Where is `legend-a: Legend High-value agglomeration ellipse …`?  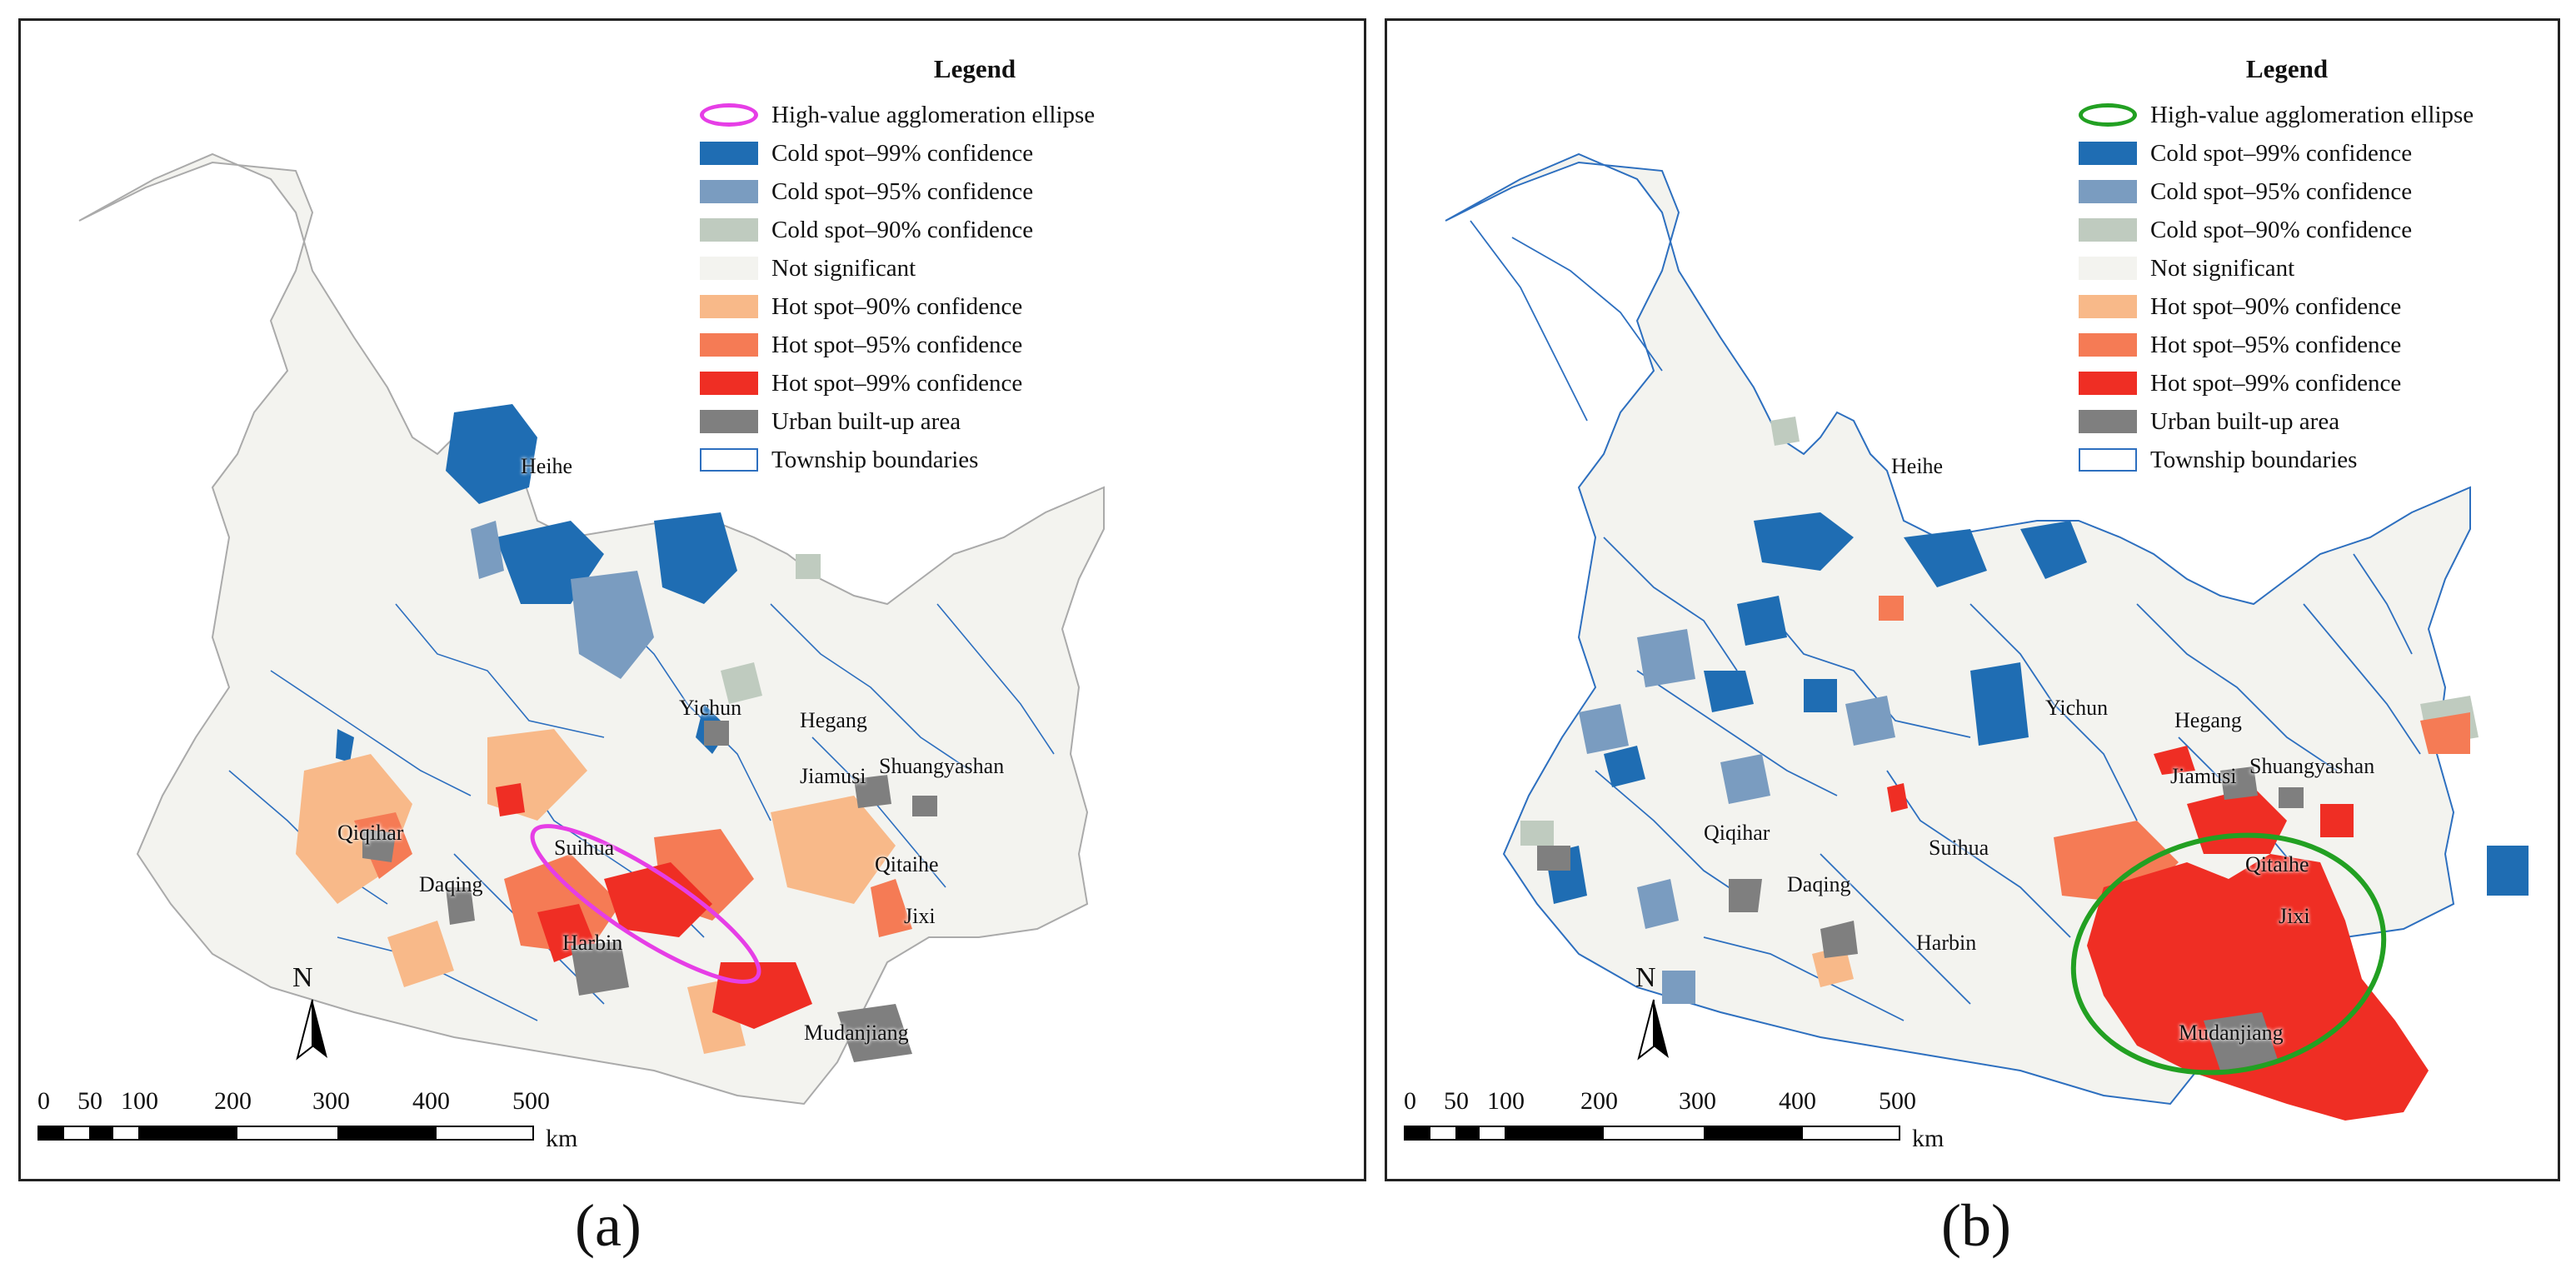 legend-a: Legend High-value agglomeration ellipse … is located at coordinates (1000, 266).